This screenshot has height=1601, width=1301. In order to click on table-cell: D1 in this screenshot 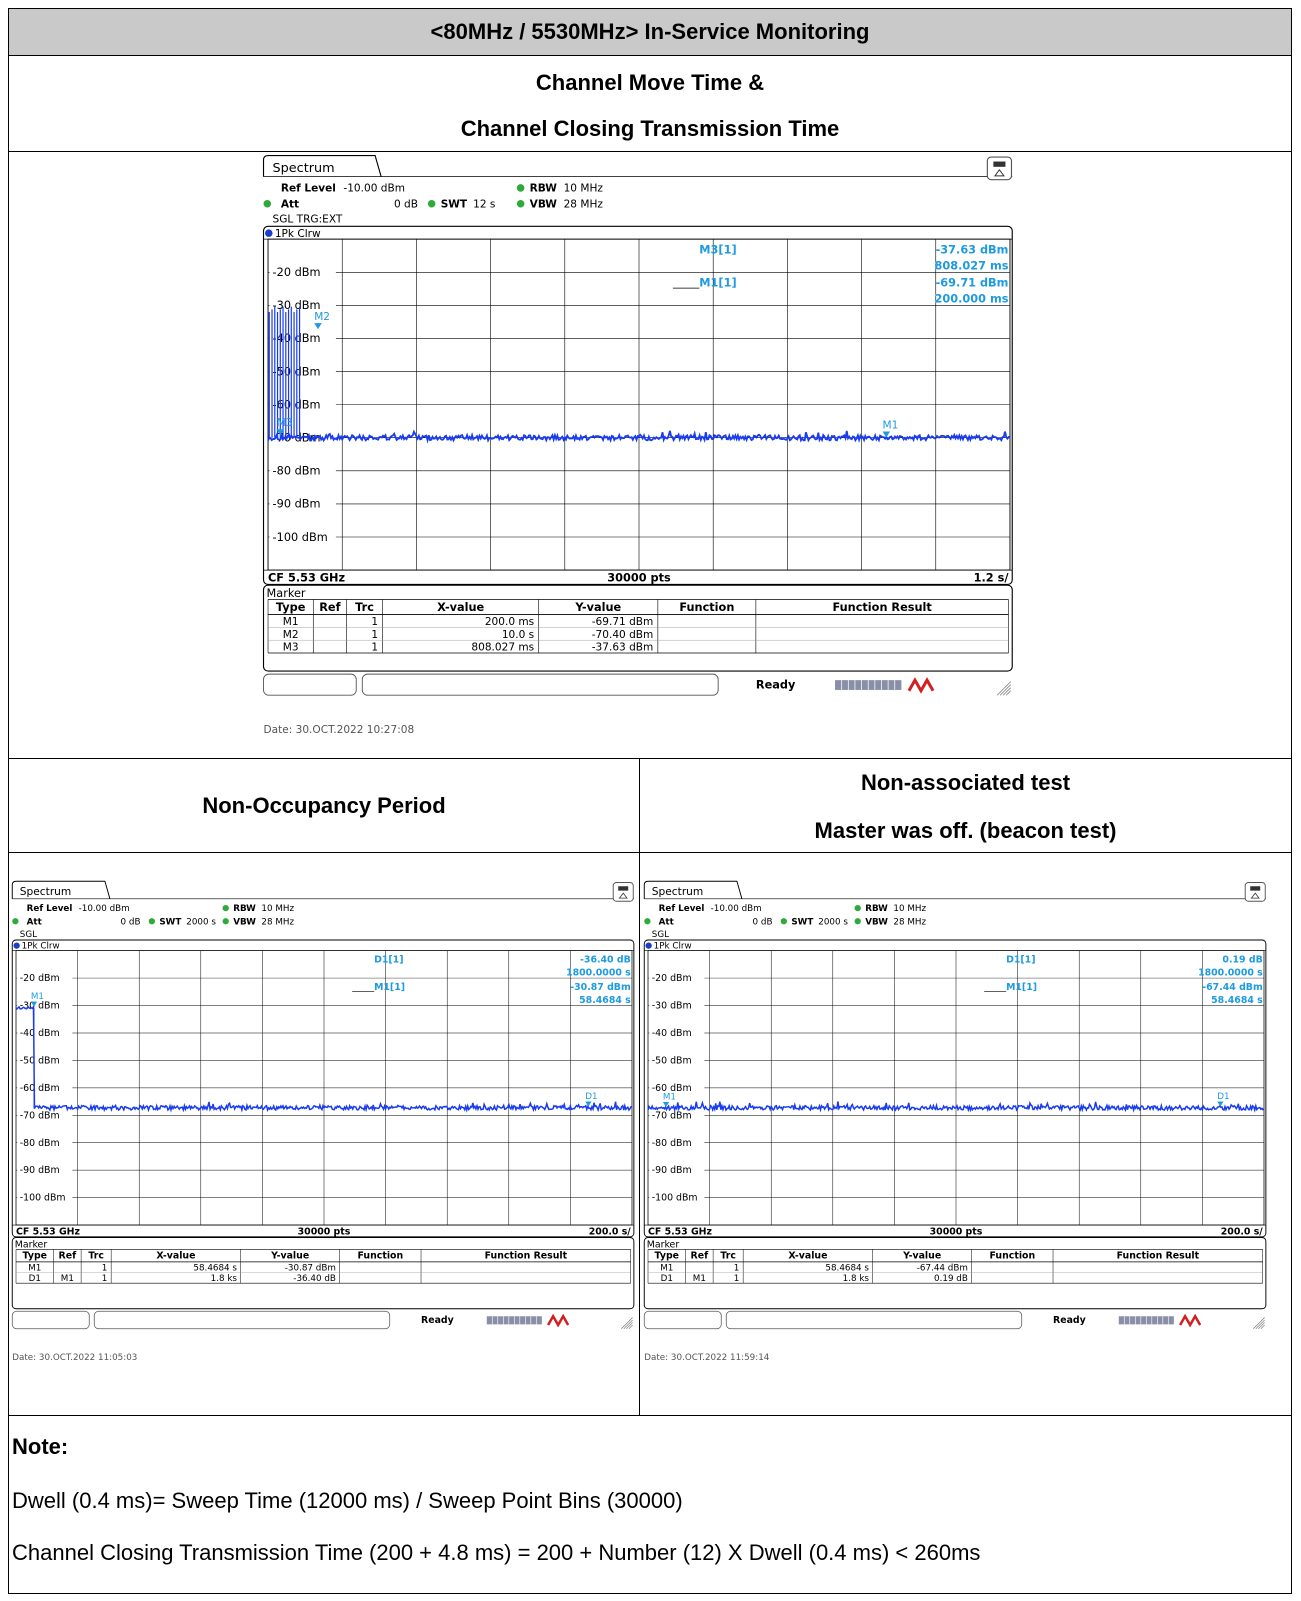, I will do `click(35, 1279)`.